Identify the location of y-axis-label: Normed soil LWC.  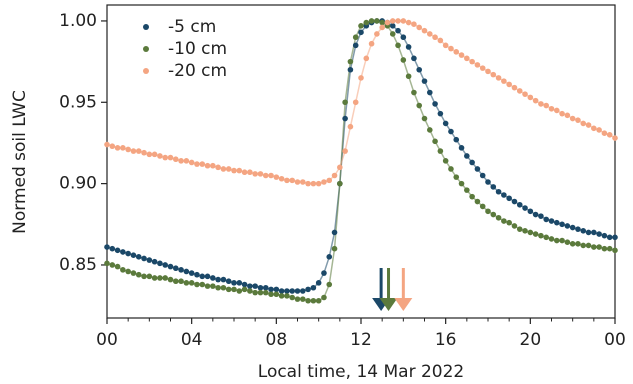
(20, 162).